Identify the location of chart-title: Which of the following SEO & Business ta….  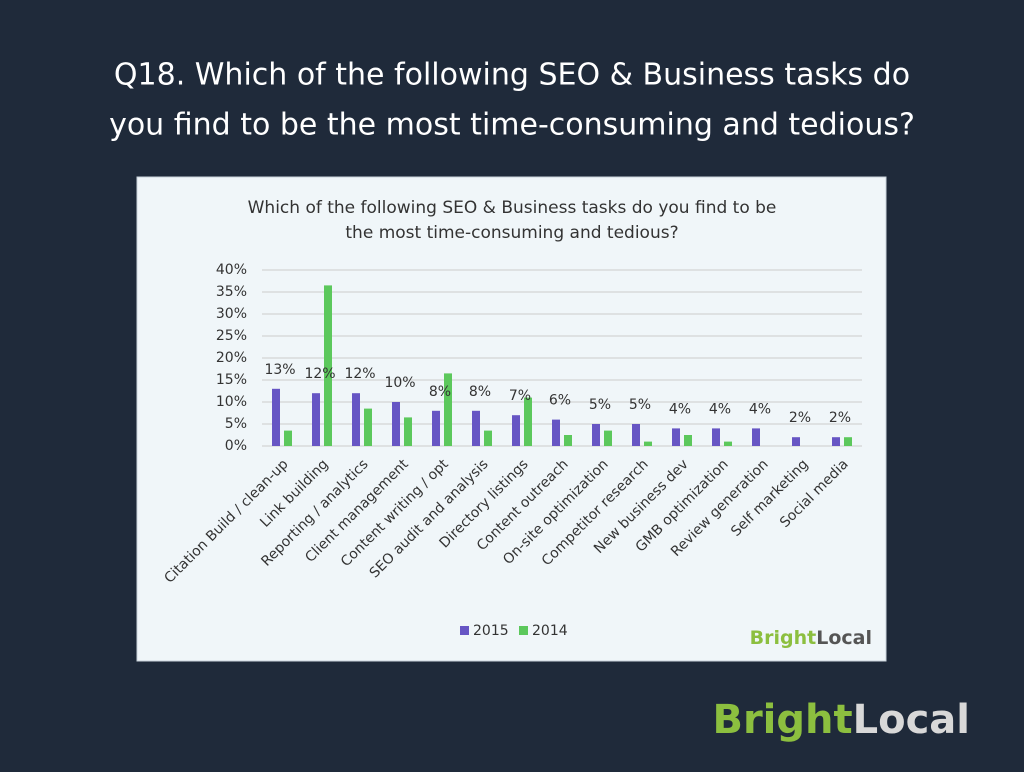
(512, 208).